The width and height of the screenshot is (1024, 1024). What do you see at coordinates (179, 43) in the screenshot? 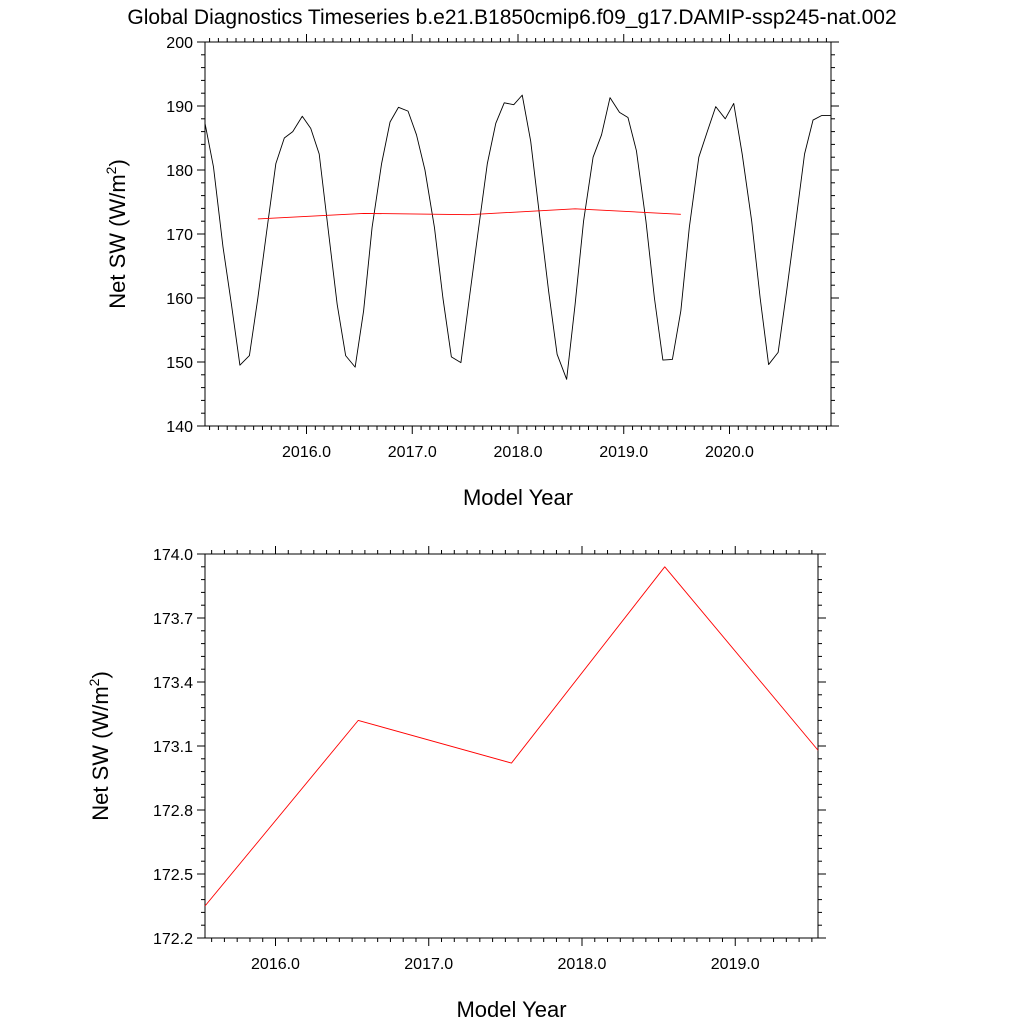
I see `y-tick-label: 200` at bounding box center [179, 43].